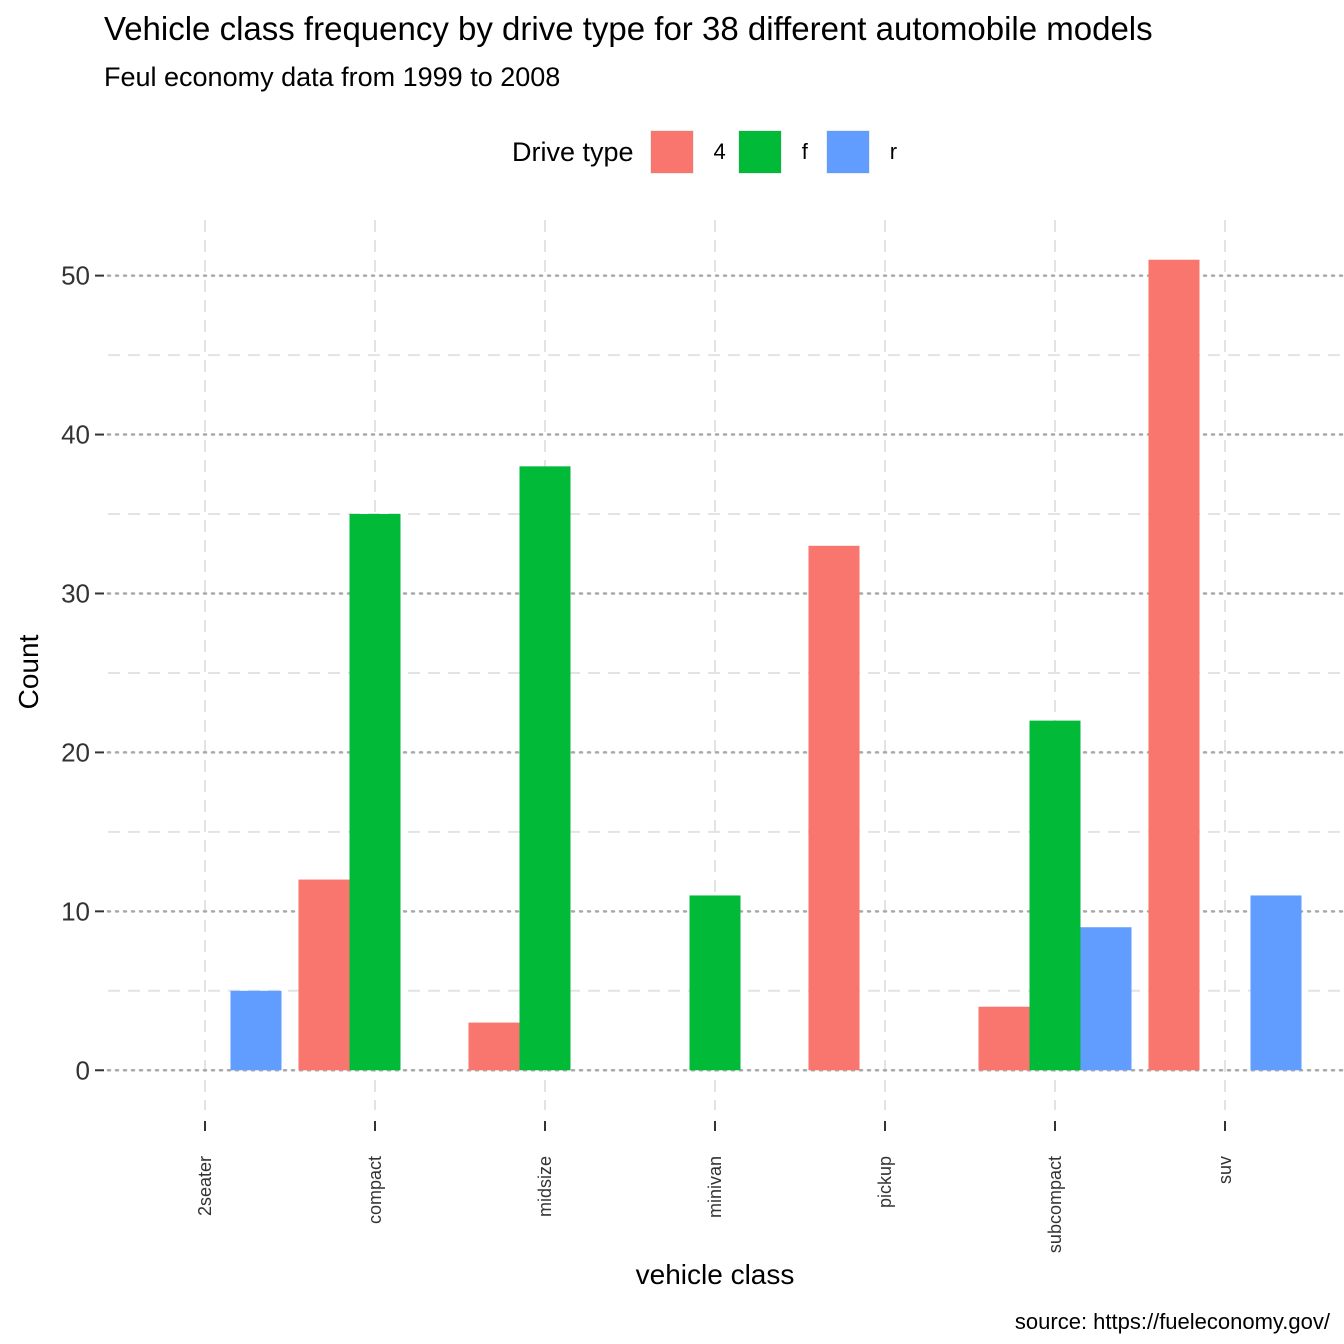 The height and width of the screenshot is (1344, 1344). What do you see at coordinates (1106, 999) in the screenshot?
I see `bar-subcompact-r` at bounding box center [1106, 999].